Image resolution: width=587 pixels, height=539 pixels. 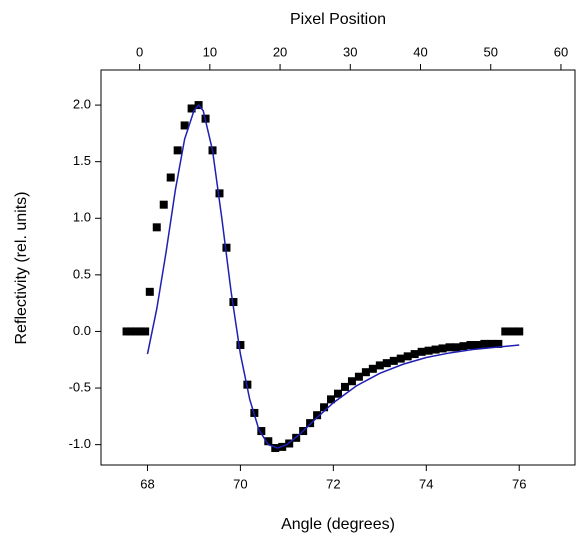 I want to click on x-tick-label: 74, so click(x=426, y=483).